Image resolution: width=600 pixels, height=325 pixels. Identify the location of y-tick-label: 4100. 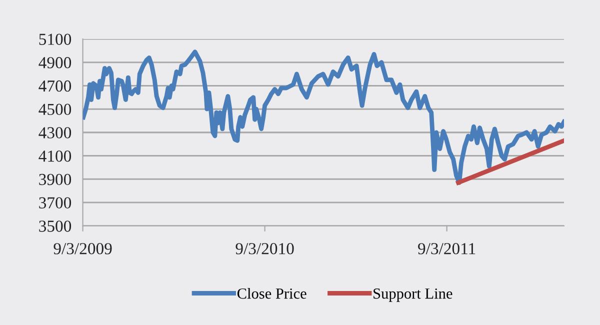
(55, 156).